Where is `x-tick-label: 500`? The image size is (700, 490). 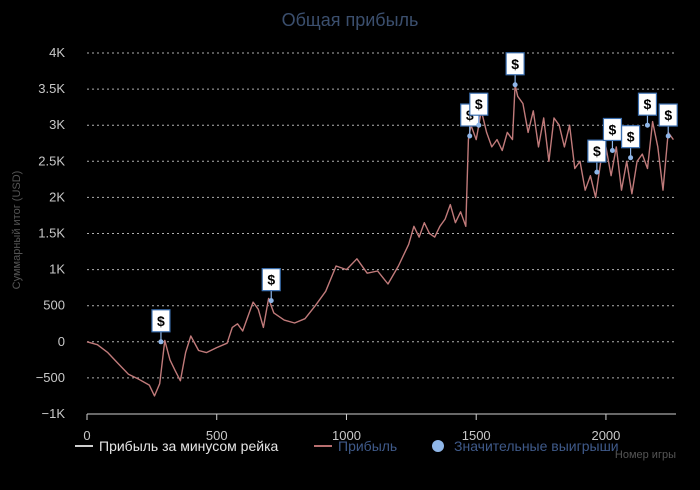 x-tick-label: 500 is located at coordinates (217, 435).